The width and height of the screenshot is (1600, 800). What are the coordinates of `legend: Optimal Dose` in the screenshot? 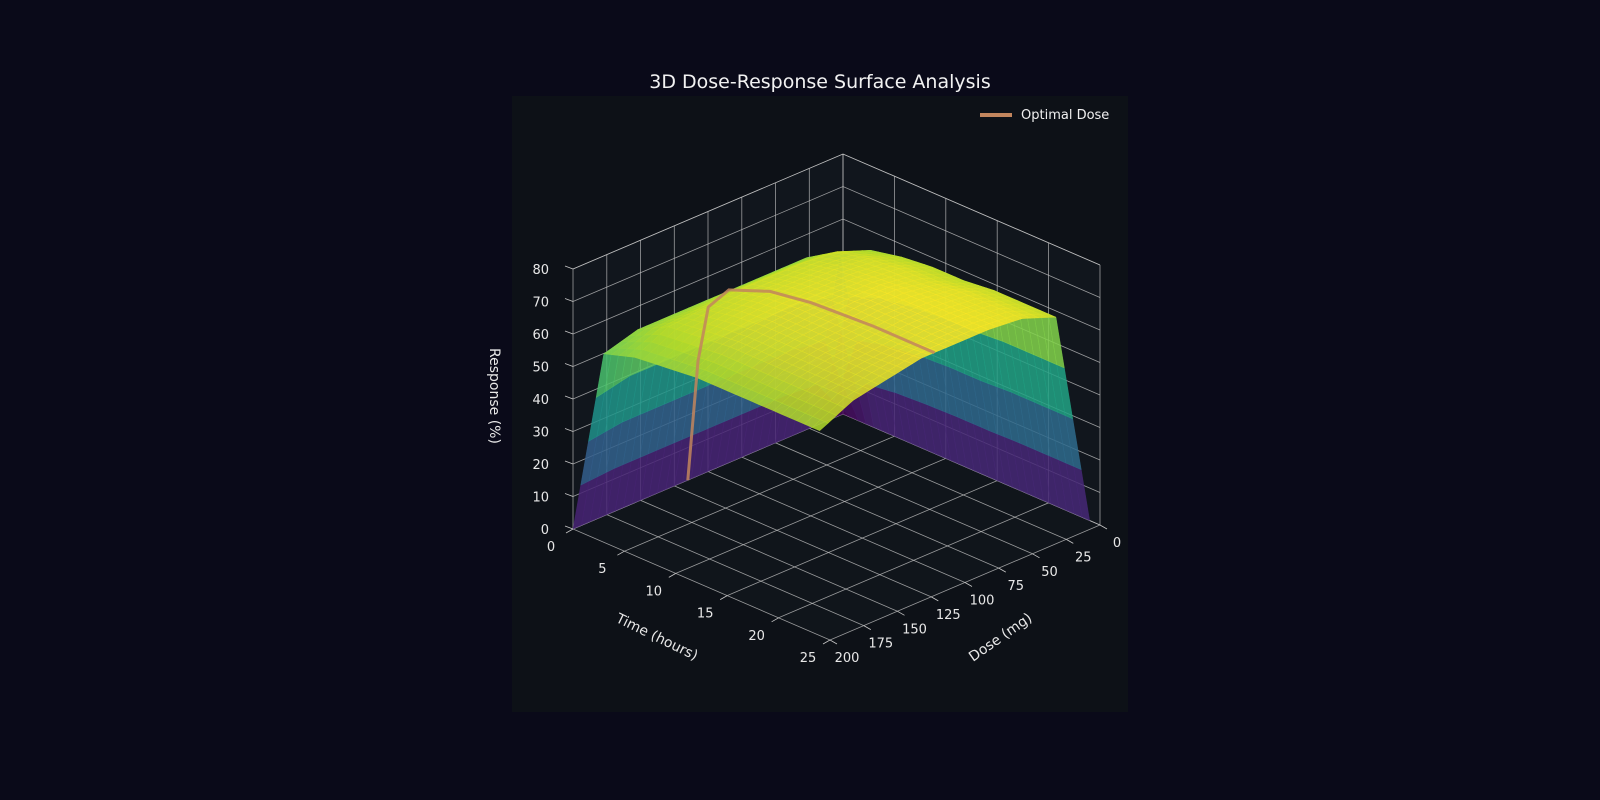 It's located at (1044, 115).